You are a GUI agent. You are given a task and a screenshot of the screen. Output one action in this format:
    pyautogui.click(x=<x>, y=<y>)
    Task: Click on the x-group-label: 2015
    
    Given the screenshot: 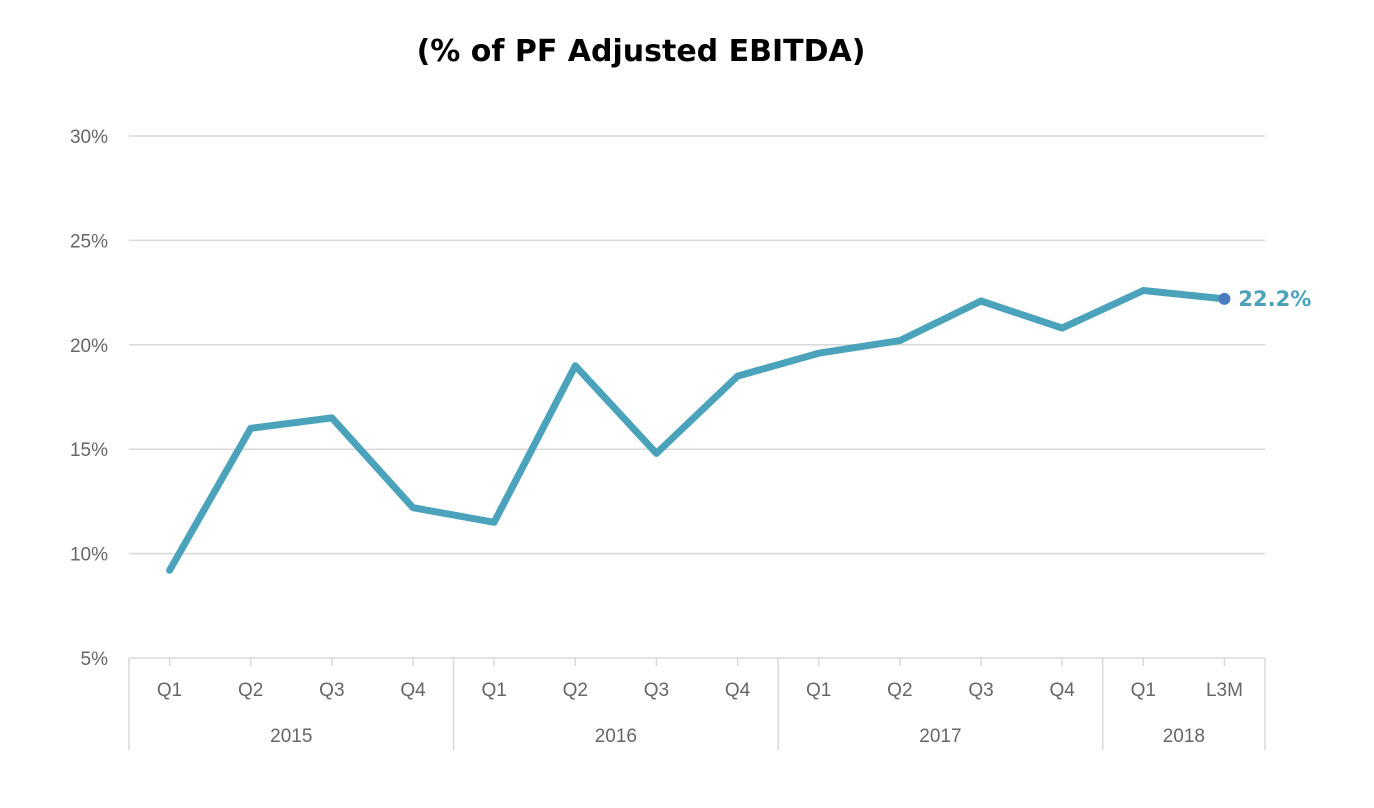 What is the action you would take?
    pyautogui.click(x=291, y=736)
    